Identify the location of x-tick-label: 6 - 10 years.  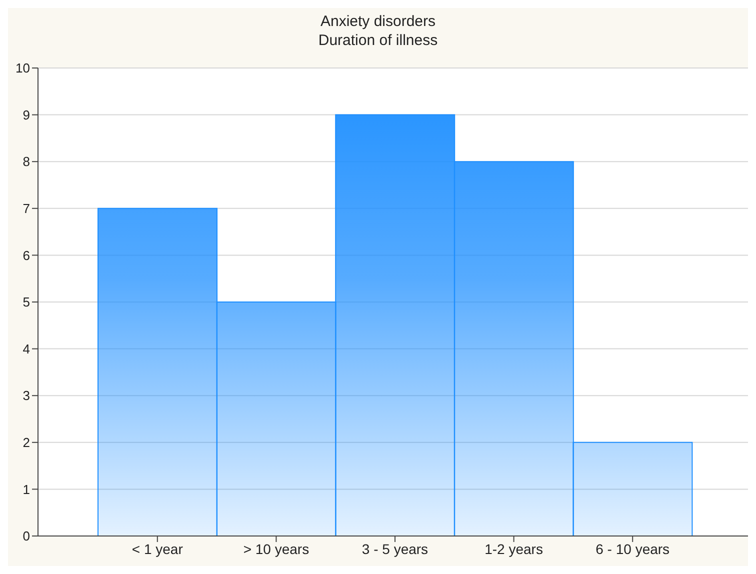
(633, 548).